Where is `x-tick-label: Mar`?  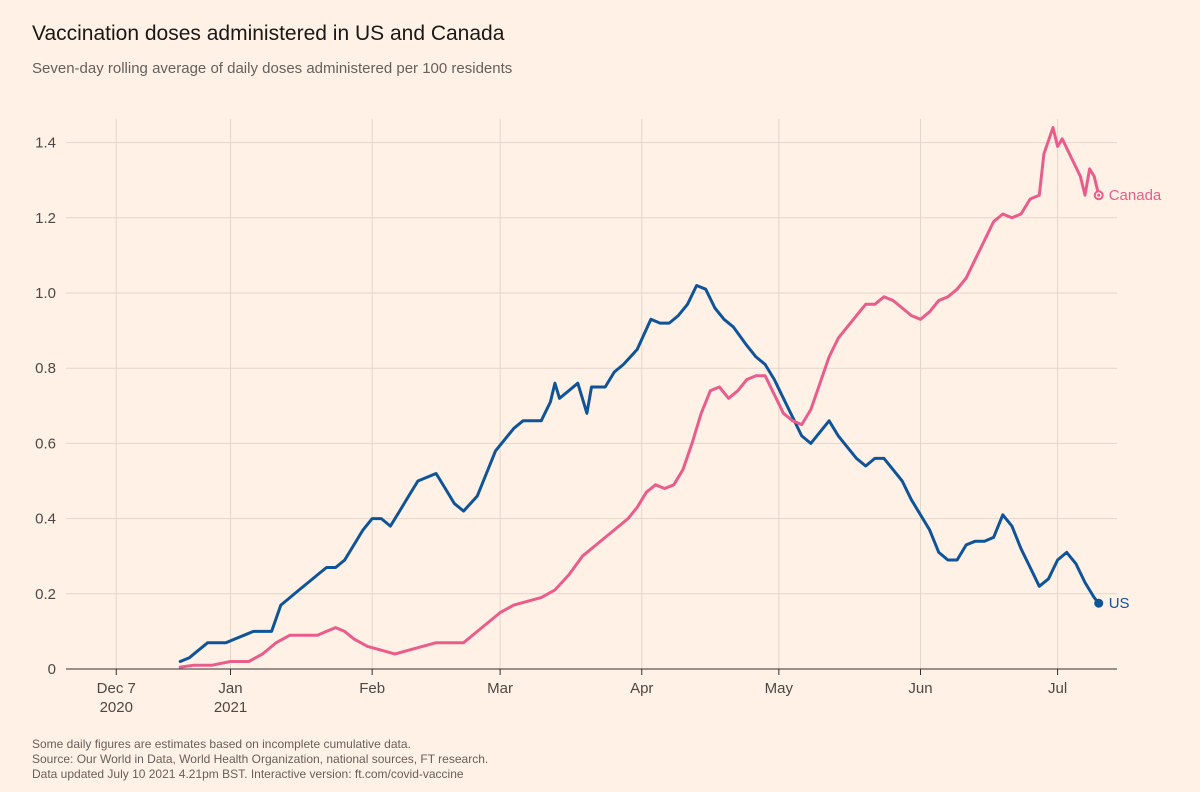
x-tick-label: Mar is located at coordinates (500, 688).